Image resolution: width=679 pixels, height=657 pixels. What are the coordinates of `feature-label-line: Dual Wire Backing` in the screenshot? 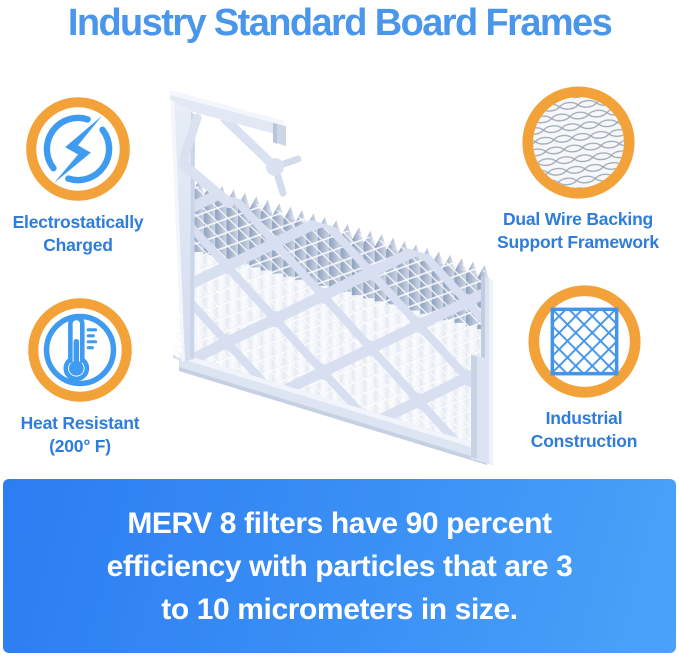 It's located at (578, 219).